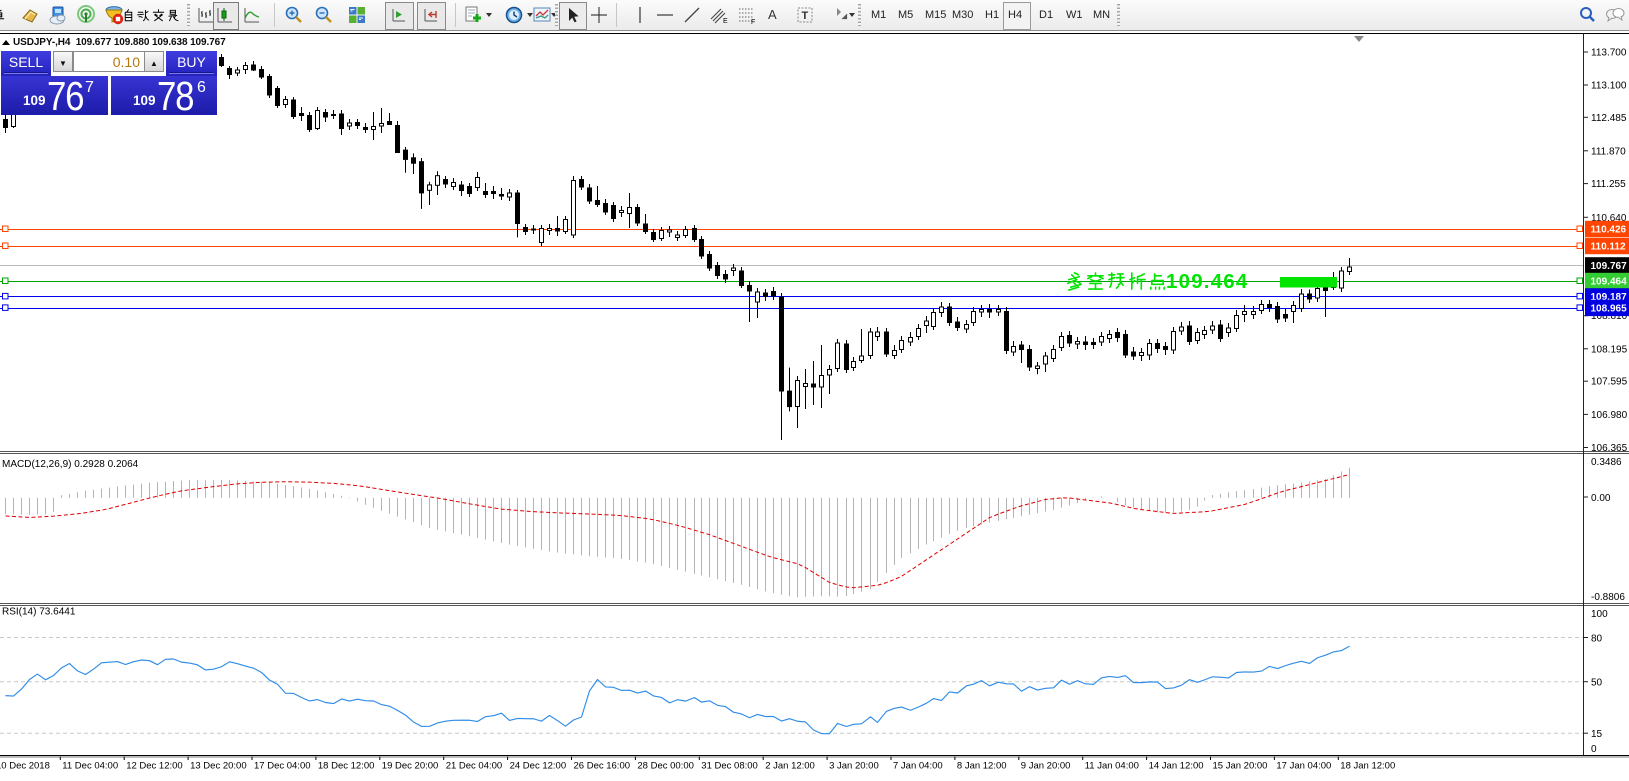 Image resolution: width=1629 pixels, height=781 pixels. I want to click on svg-text: 13 Dec 20:00, so click(218, 766).